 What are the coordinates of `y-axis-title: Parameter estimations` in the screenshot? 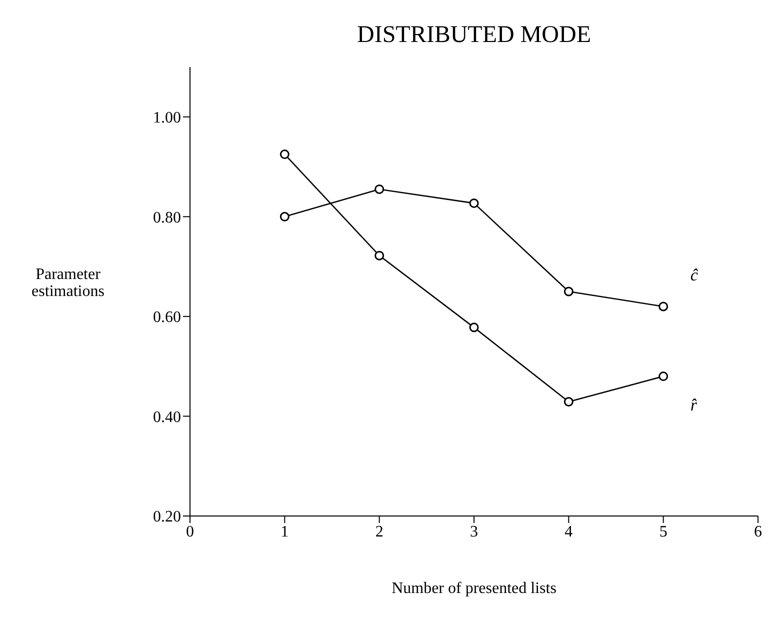 It's located at (68, 283).